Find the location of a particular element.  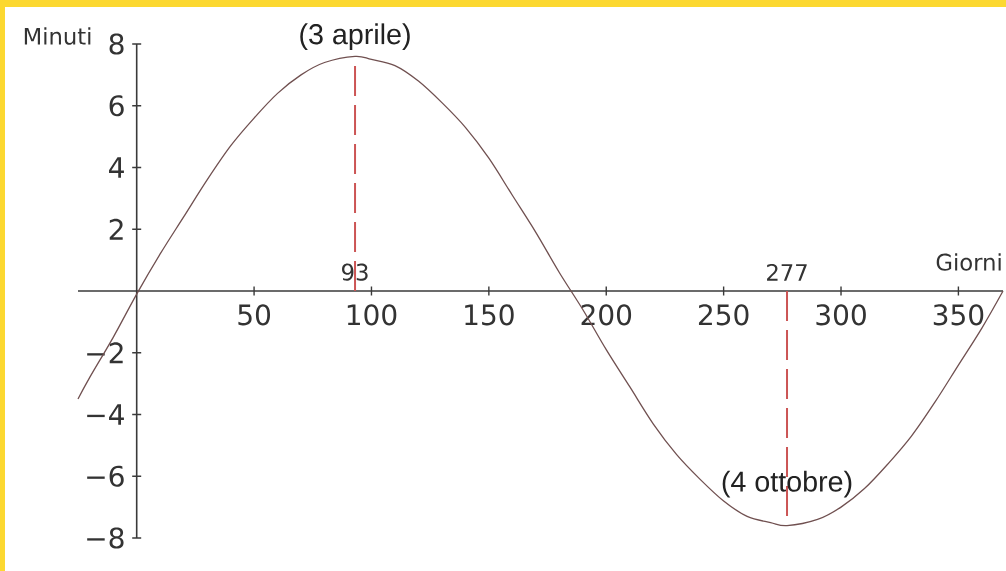

x-tick-label: 50 is located at coordinates (254, 315).